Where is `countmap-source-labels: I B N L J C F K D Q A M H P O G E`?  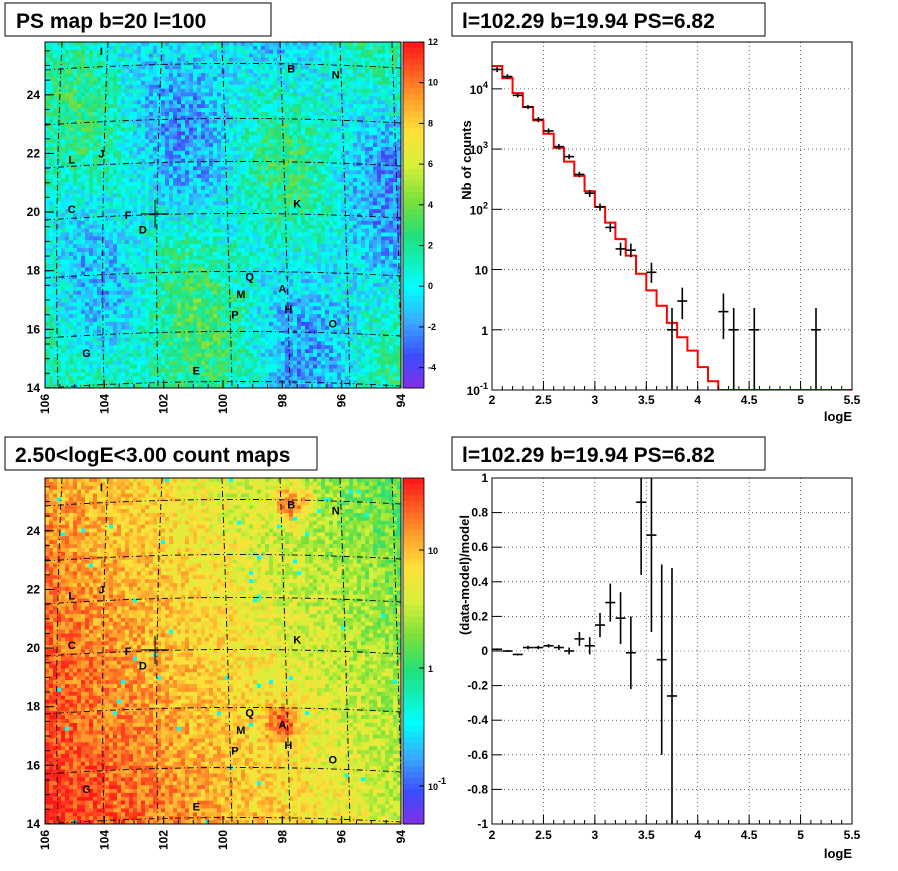 countmap-source-labels: I B N L J C F K D Q A M H P O G E is located at coordinates (204, 648).